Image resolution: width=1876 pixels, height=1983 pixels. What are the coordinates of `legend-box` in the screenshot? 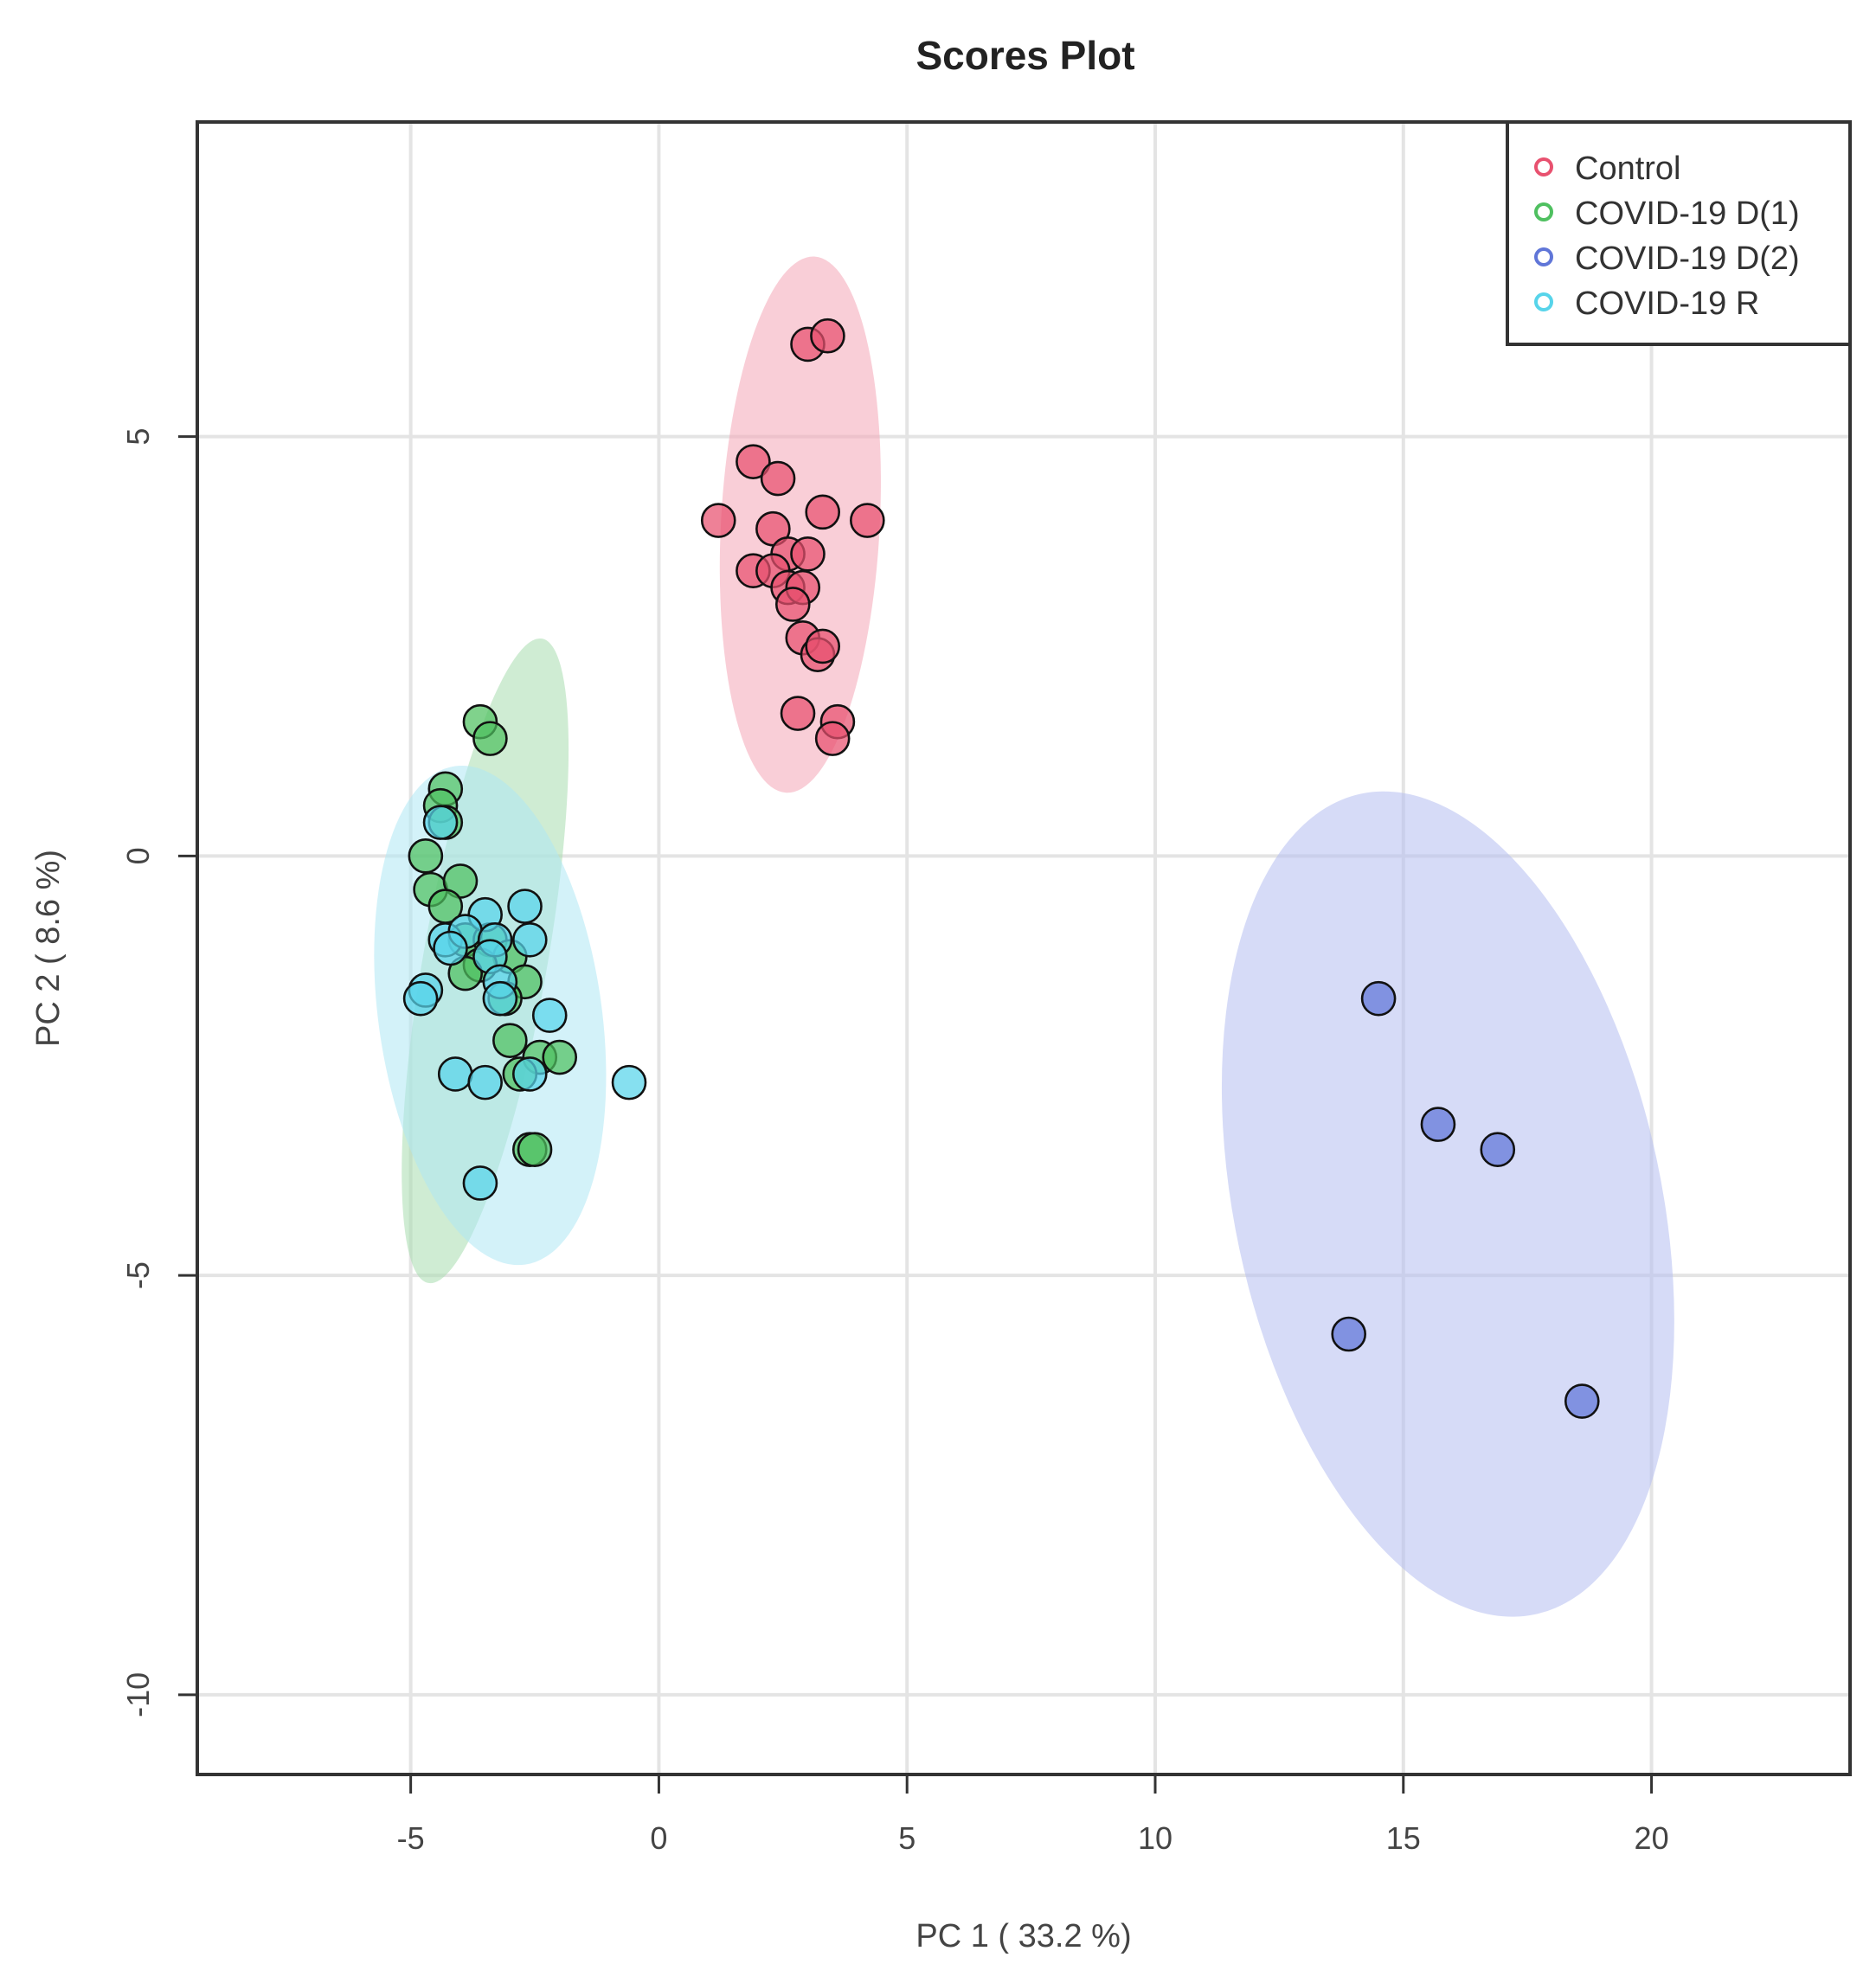 It's located at (1679, 233).